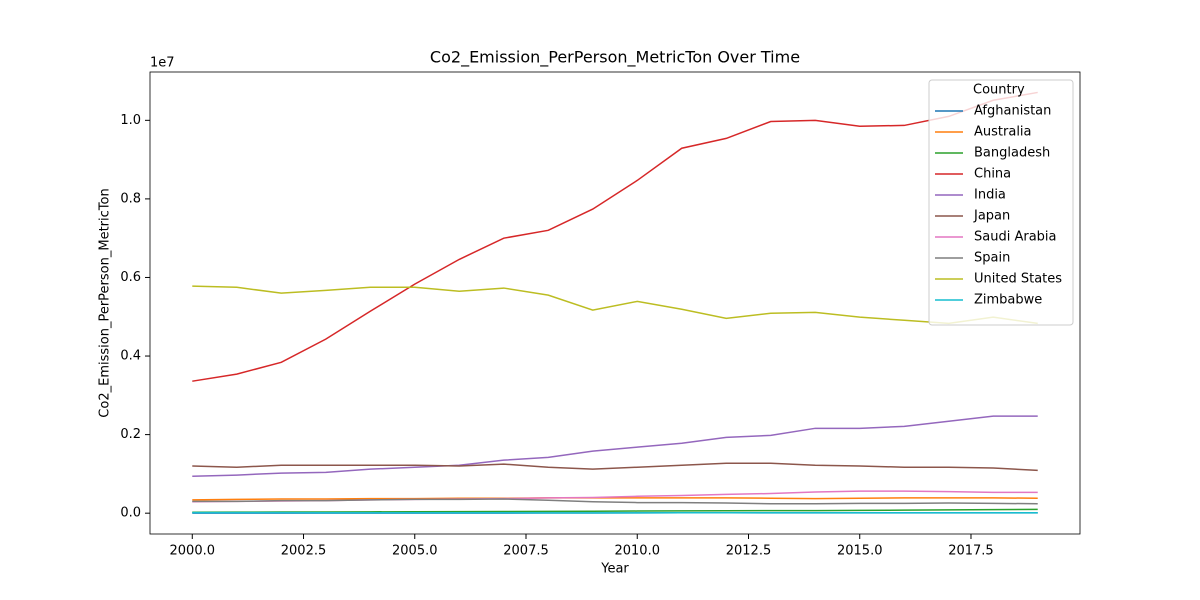 Image resolution: width=1200 pixels, height=600 pixels. Describe the element at coordinates (415, 551) in the screenshot. I see `x-tick-label: 2005.0` at that location.